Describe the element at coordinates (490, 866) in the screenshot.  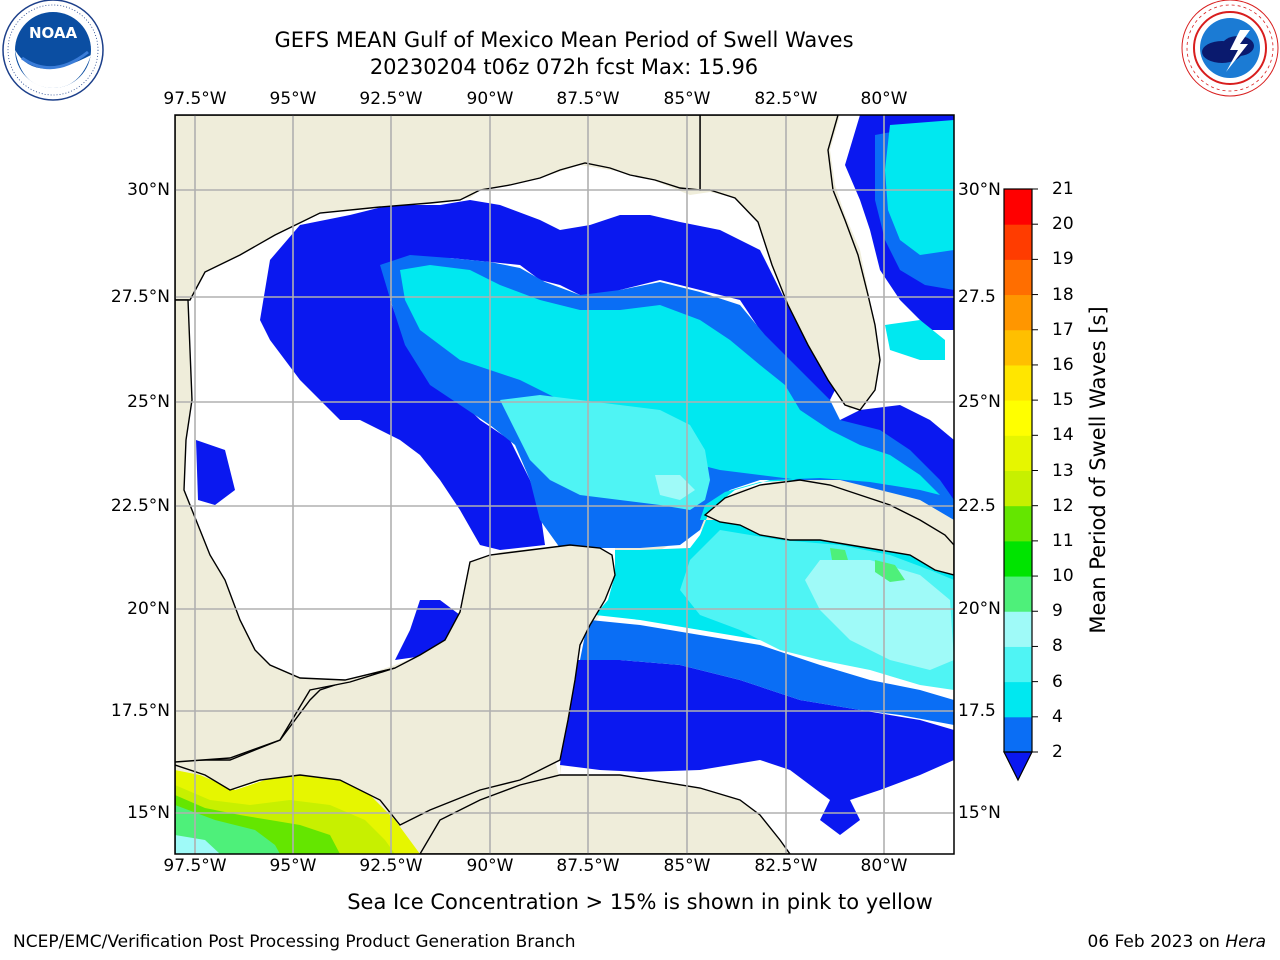
I see `lon-tick-bottom: 90°W` at that location.